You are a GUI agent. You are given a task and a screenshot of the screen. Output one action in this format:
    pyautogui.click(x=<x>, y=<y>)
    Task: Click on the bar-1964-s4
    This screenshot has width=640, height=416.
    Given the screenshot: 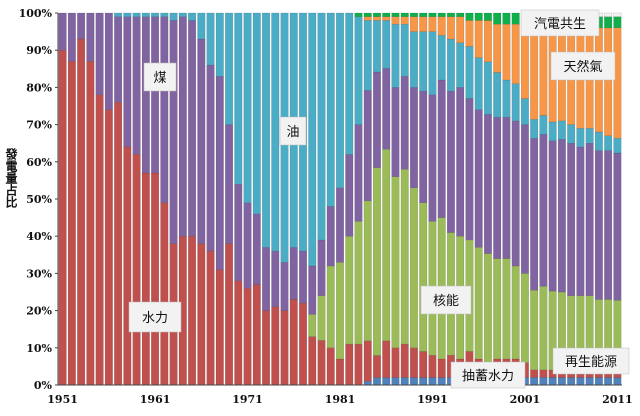 What is the action you would take?
    pyautogui.click(x=182, y=14)
    